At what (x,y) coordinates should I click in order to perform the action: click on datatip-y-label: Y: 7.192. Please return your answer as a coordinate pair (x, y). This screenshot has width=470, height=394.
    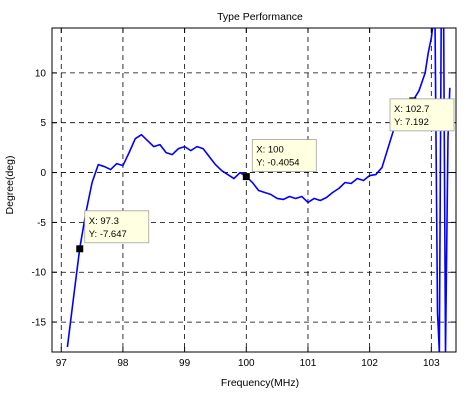
    Looking at the image, I should click on (411, 122).